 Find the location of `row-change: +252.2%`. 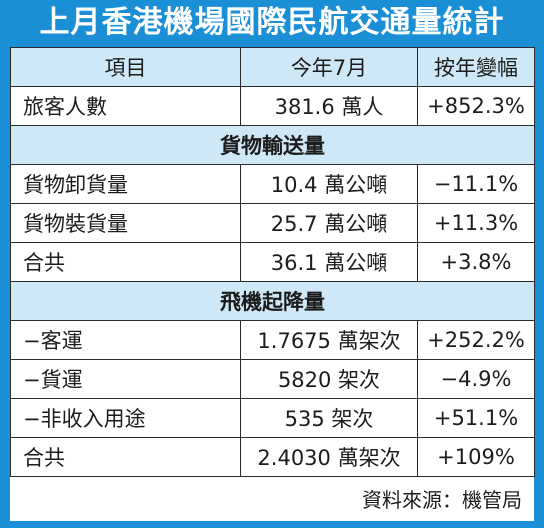

row-change: +252.2% is located at coordinates (476, 340).